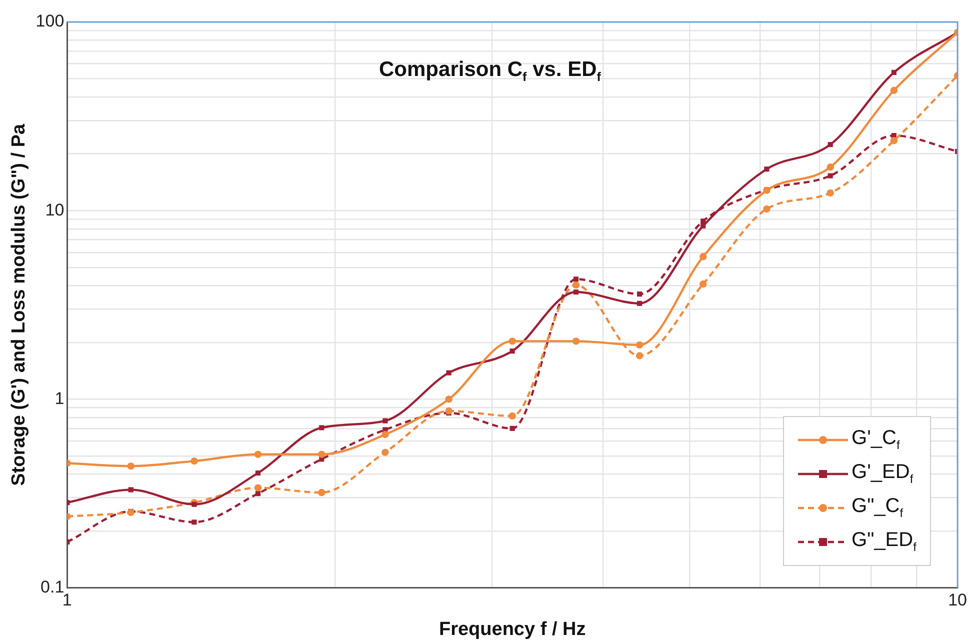  Describe the element at coordinates (876, 439) in the screenshot. I see `legend-label: G'_C$_{f}$` at that location.